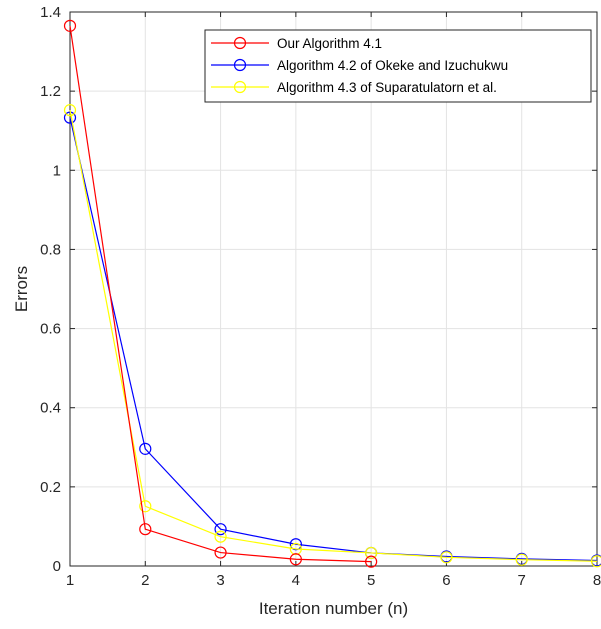  I want to click on y-tick-label: 1.4, so click(50, 12).